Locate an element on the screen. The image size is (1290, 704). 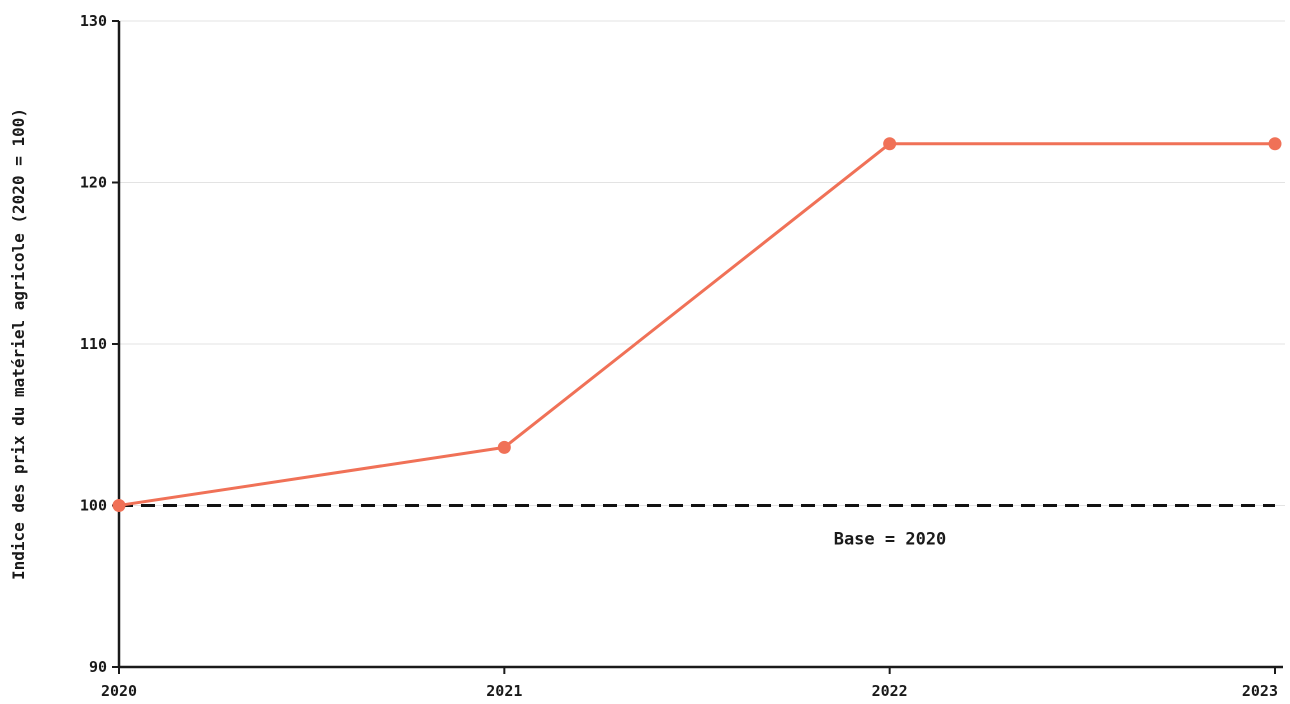
x-ticks: 2020 2021 2022 2023 is located at coordinates (689, 683).